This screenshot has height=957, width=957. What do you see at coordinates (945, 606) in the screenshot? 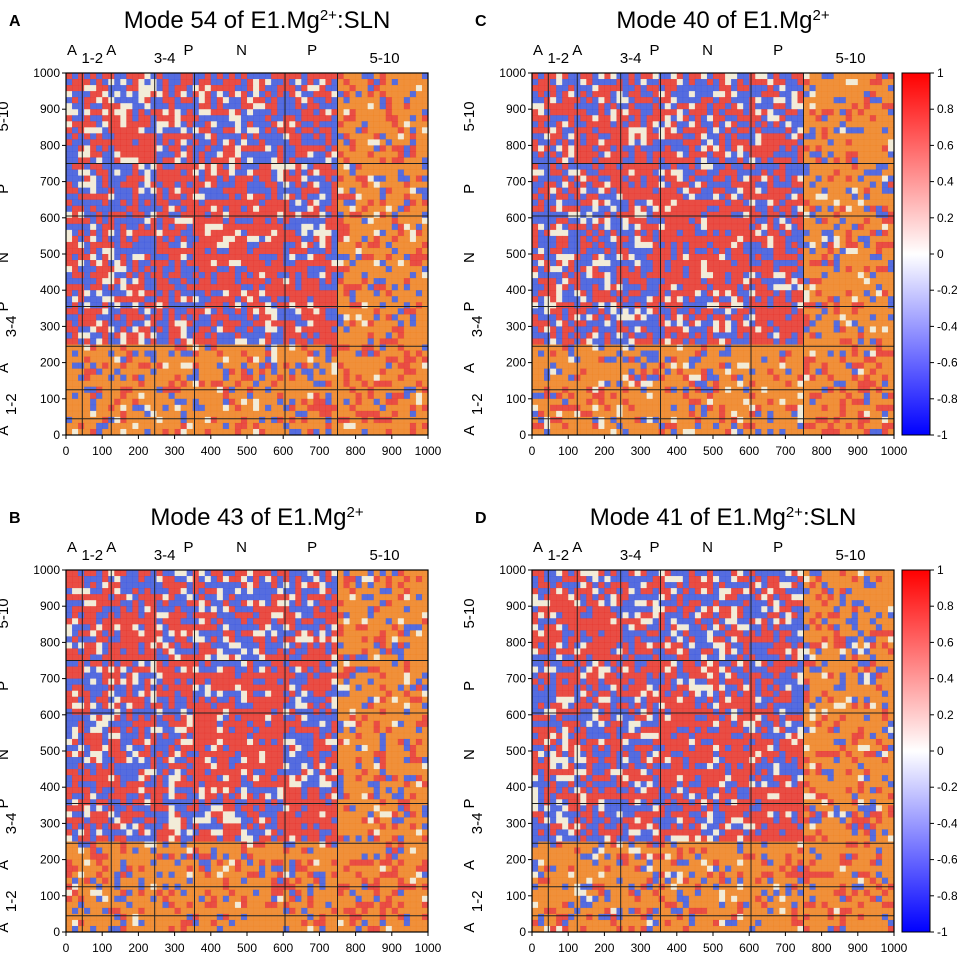
I see `colorbar-tick-label: 0.8` at bounding box center [945, 606].